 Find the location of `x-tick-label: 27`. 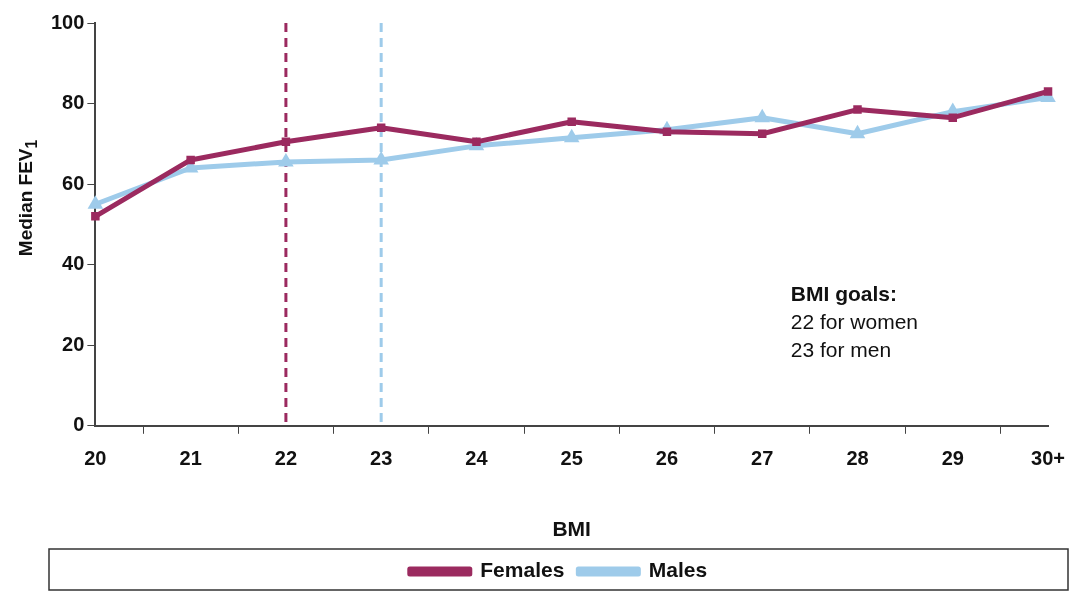

x-tick-label: 27 is located at coordinates (762, 458).